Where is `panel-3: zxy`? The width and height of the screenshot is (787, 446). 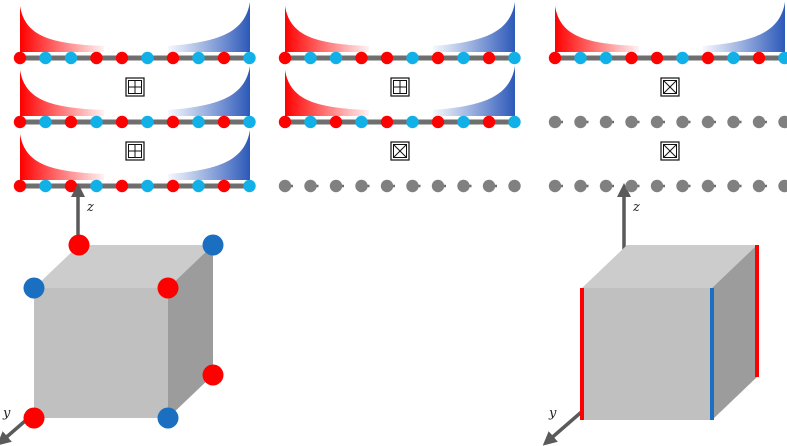 panel-3: zxy is located at coordinates (667, 97).